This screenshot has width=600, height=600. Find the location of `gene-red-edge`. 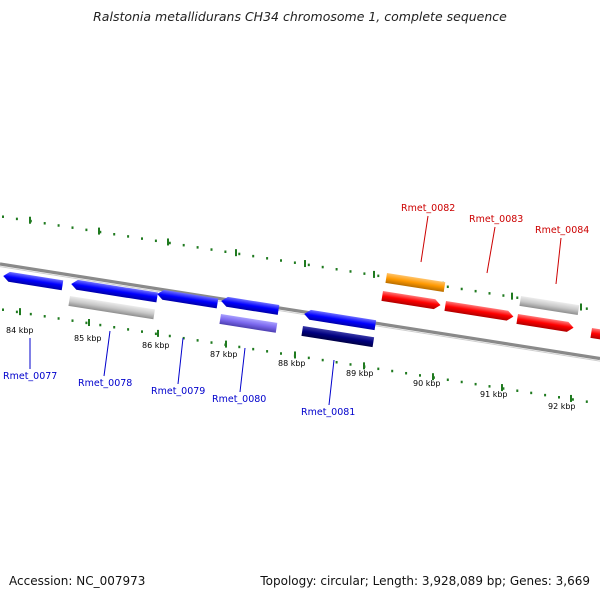

gene-red-edge is located at coordinates (595, 334).